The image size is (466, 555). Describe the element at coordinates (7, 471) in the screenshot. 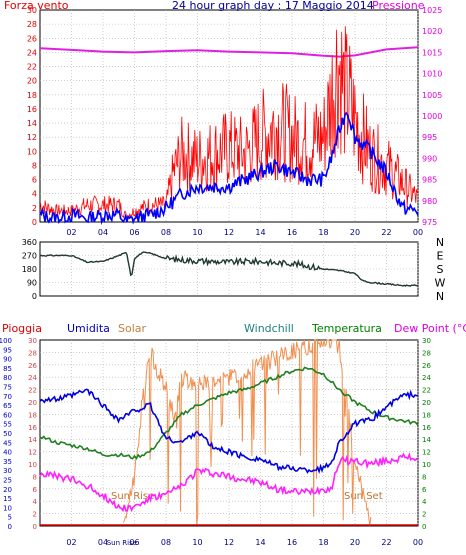

I see `humidity-y-tick-label: 30` at that location.